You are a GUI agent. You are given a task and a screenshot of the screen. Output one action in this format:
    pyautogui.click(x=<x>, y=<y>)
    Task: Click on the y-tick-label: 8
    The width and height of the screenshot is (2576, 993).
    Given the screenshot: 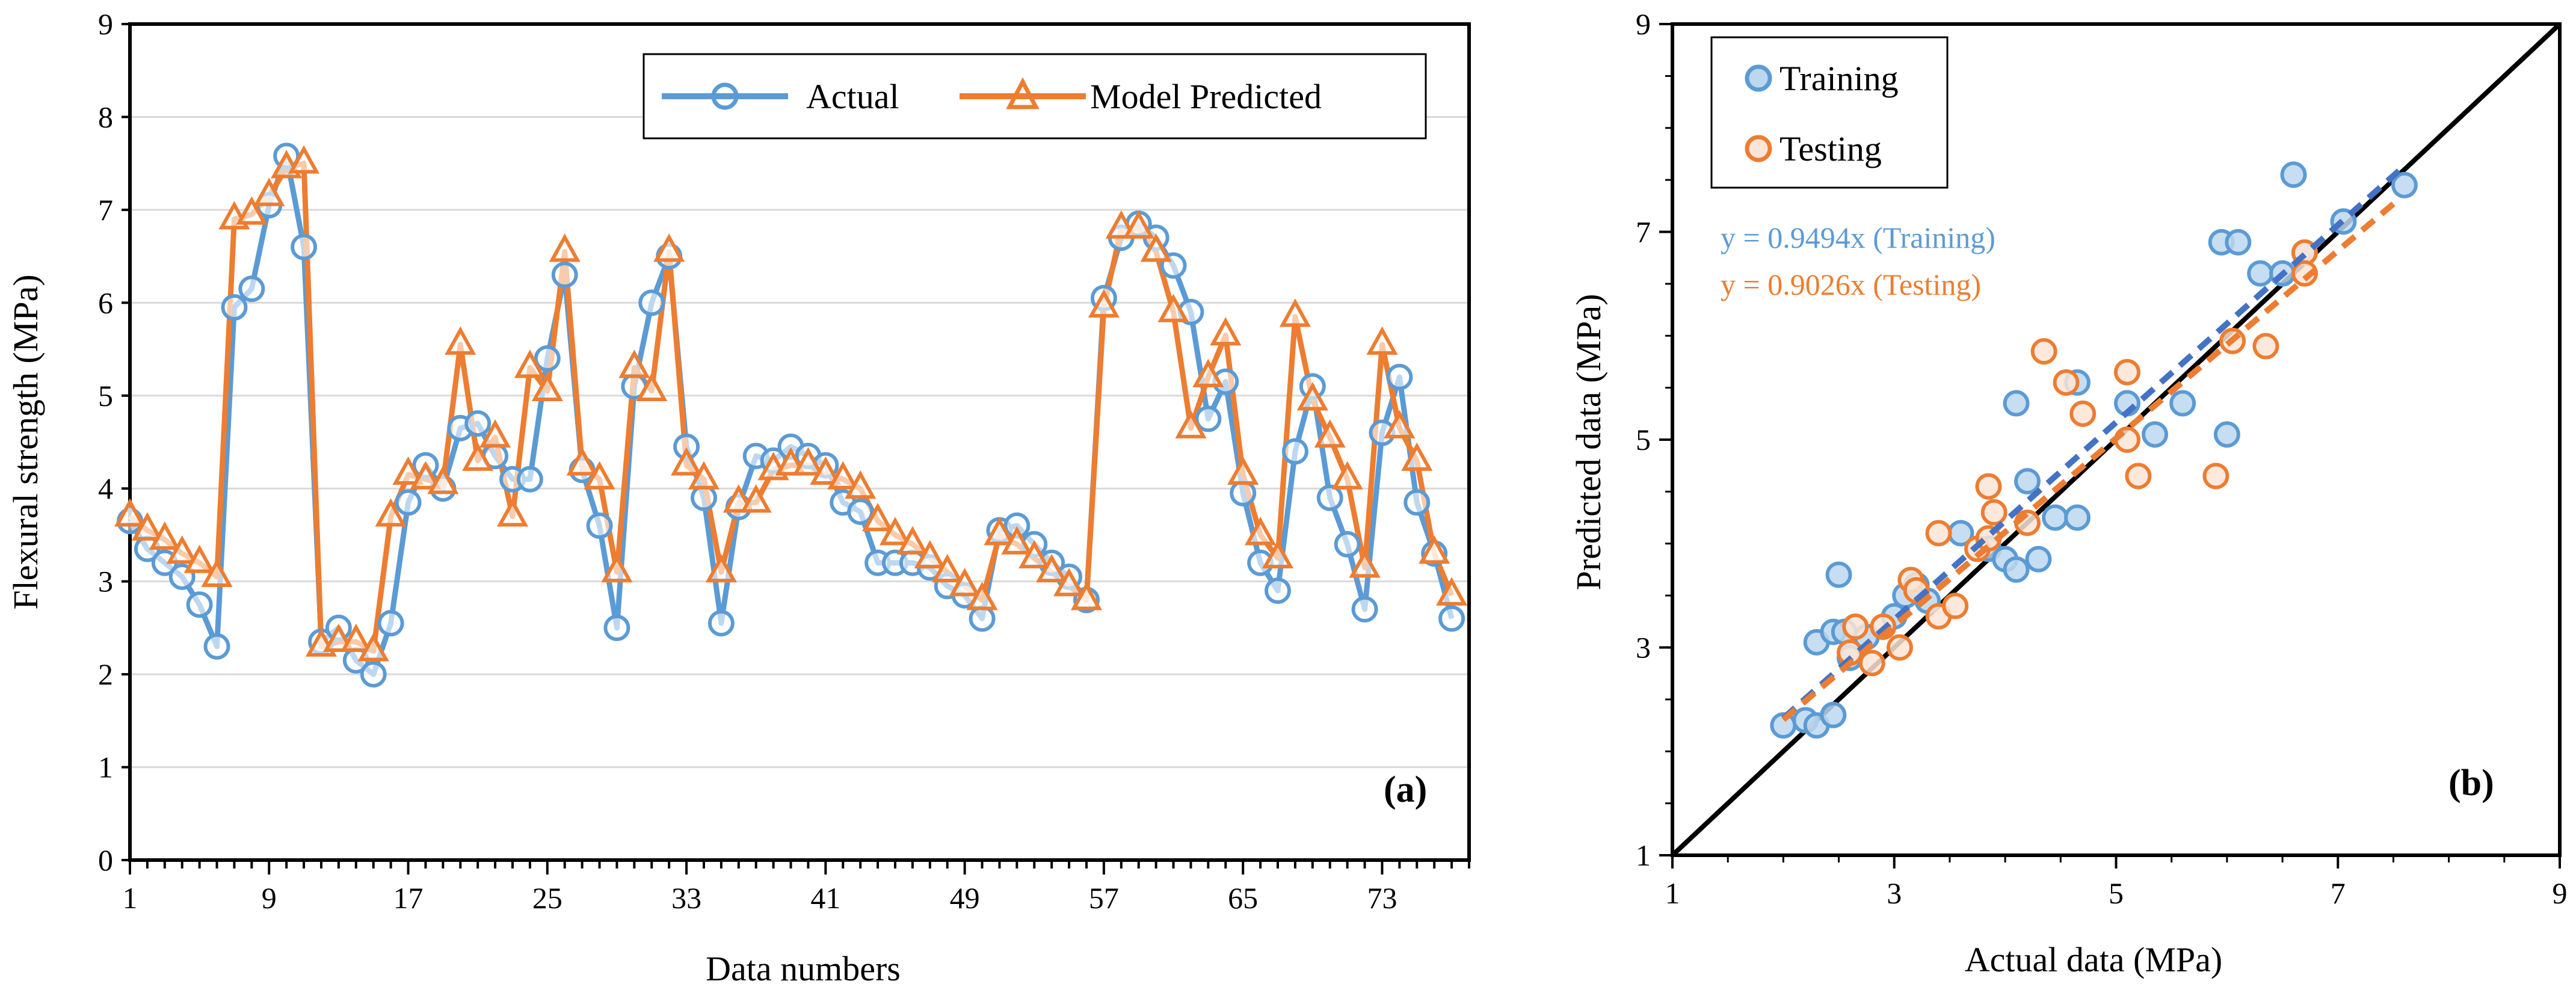 What is the action you would take?
    pyautogui.click(x=105, y=117)
    